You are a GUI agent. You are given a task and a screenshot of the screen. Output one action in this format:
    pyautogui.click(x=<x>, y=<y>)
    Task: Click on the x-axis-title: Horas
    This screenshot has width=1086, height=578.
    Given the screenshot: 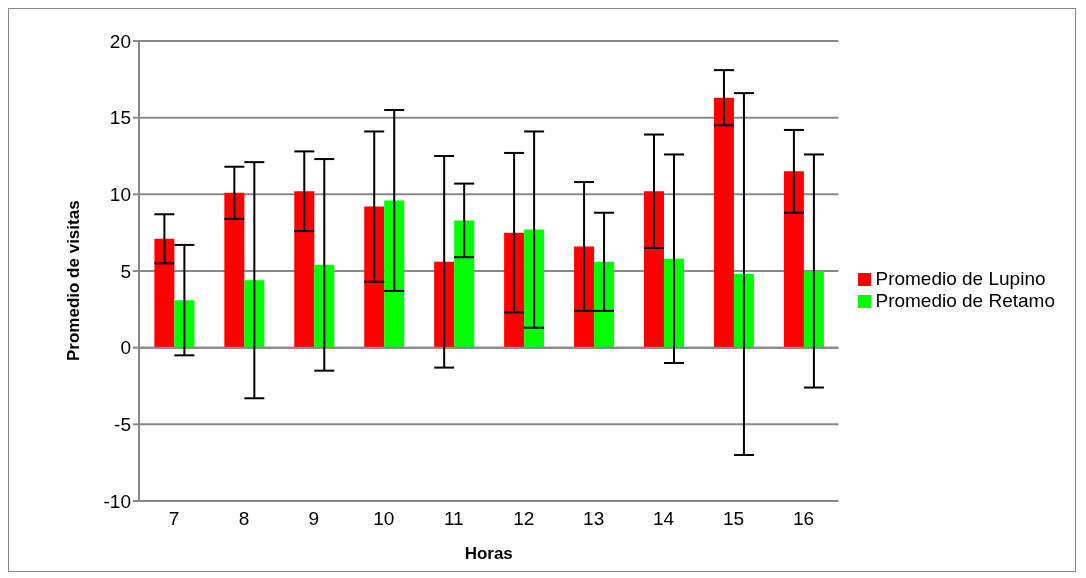 What is the action you would take?
    pyautogui.click(x=488, y=553)
    